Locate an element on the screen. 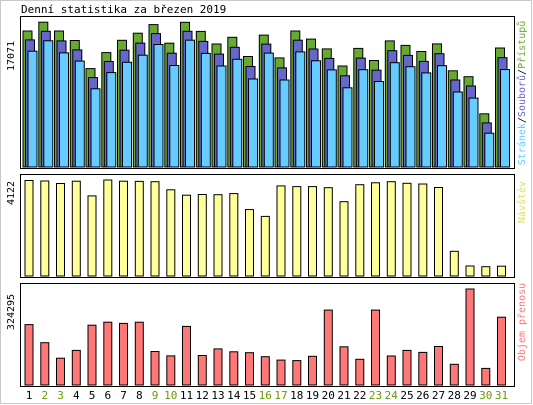 This screenshot has height=405, width=533. legend-files: Souborů is located at coordinates (522, 96).